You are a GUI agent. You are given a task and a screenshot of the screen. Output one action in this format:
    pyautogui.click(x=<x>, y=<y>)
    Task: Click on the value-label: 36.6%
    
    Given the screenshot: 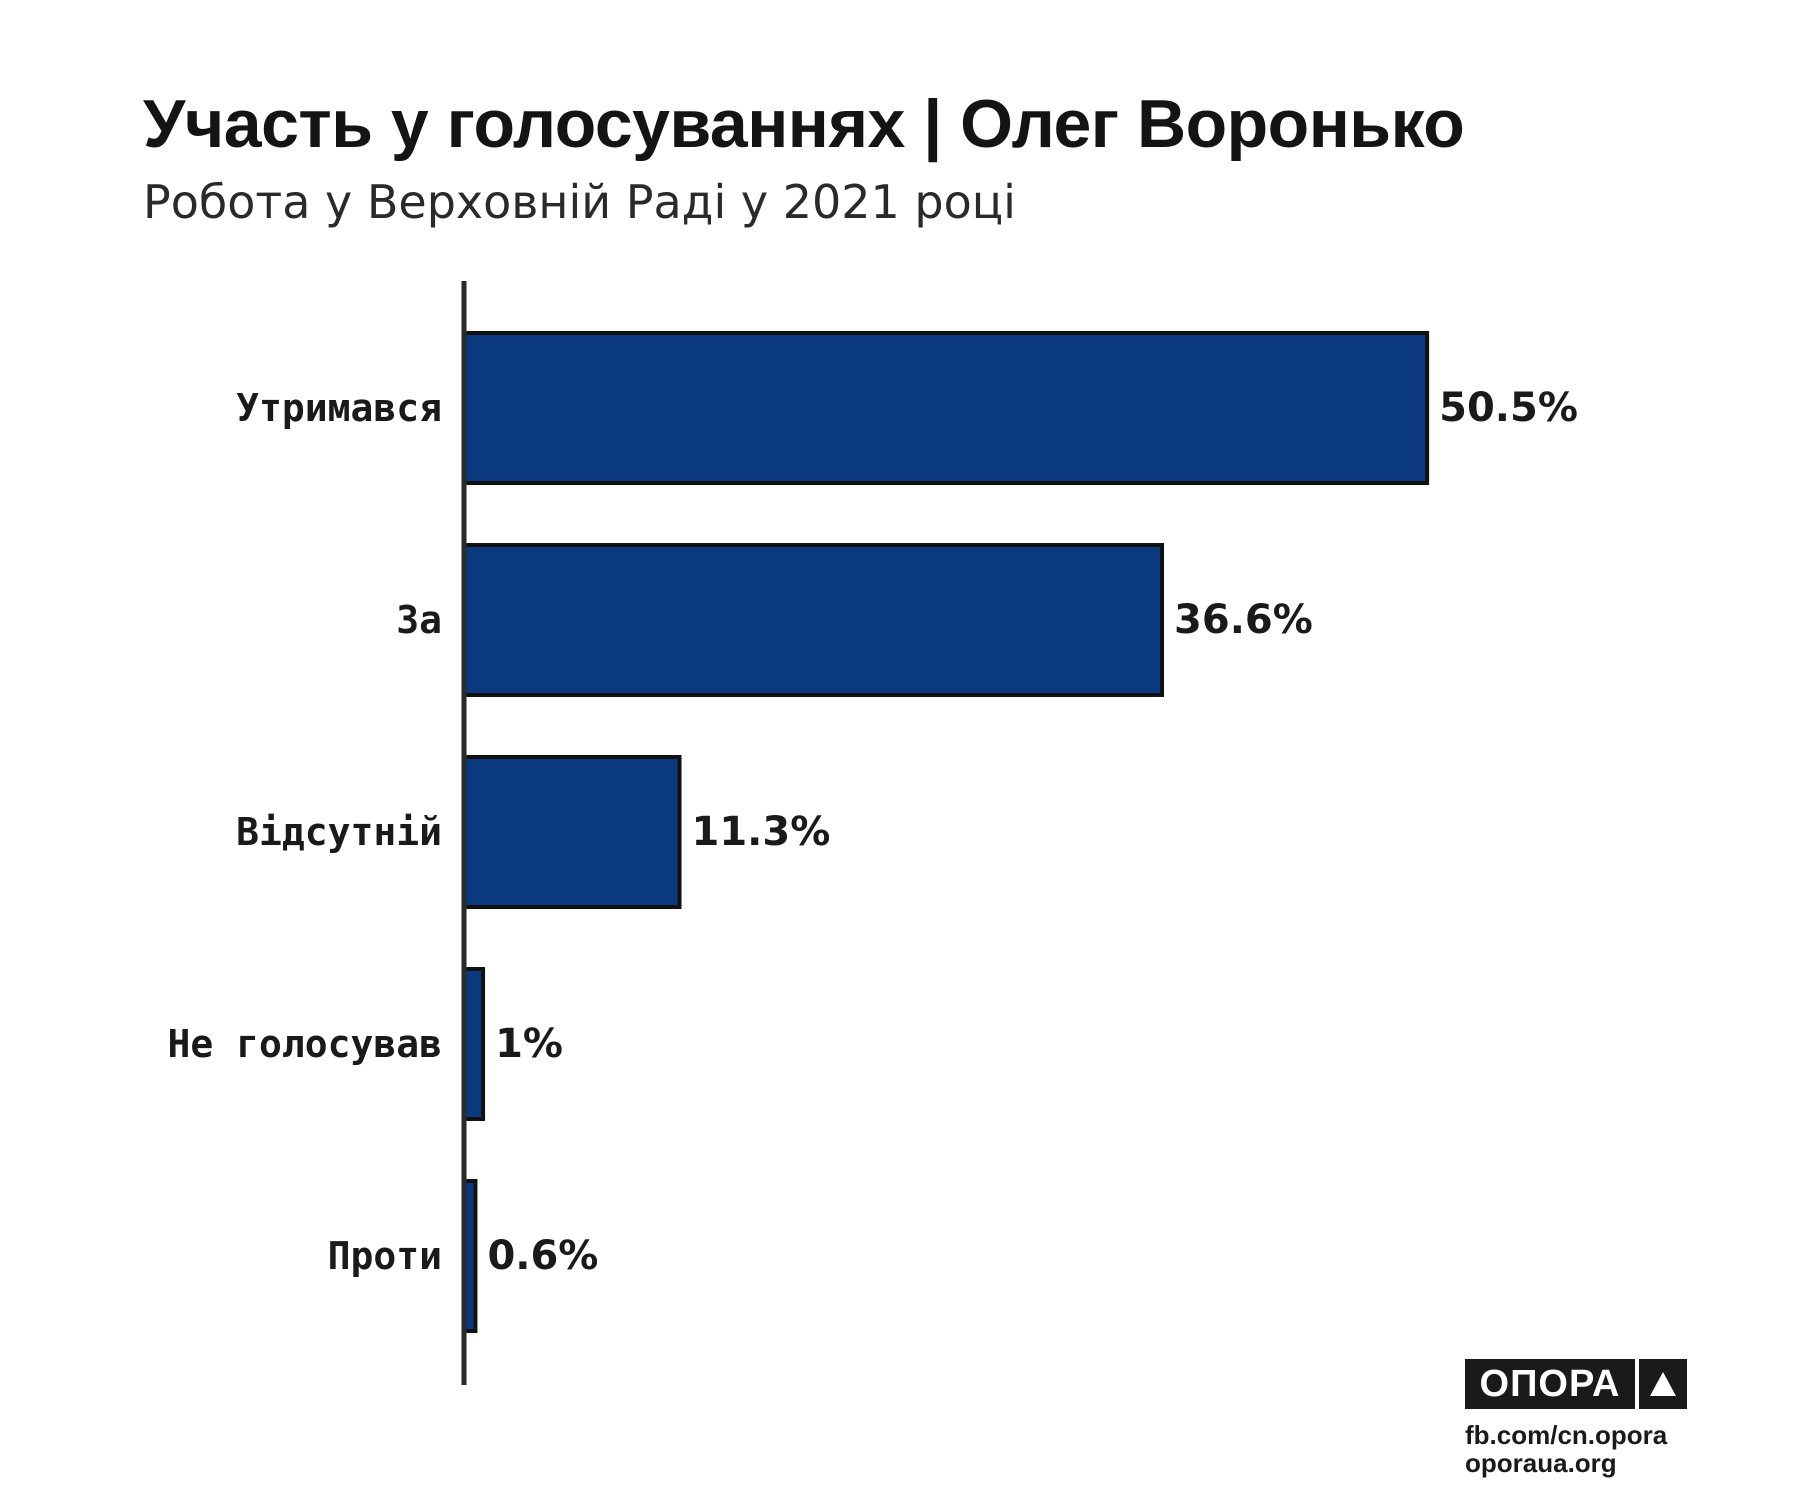 What is the action you would take?
    pyautogui.click(x=1243, y=620)
    